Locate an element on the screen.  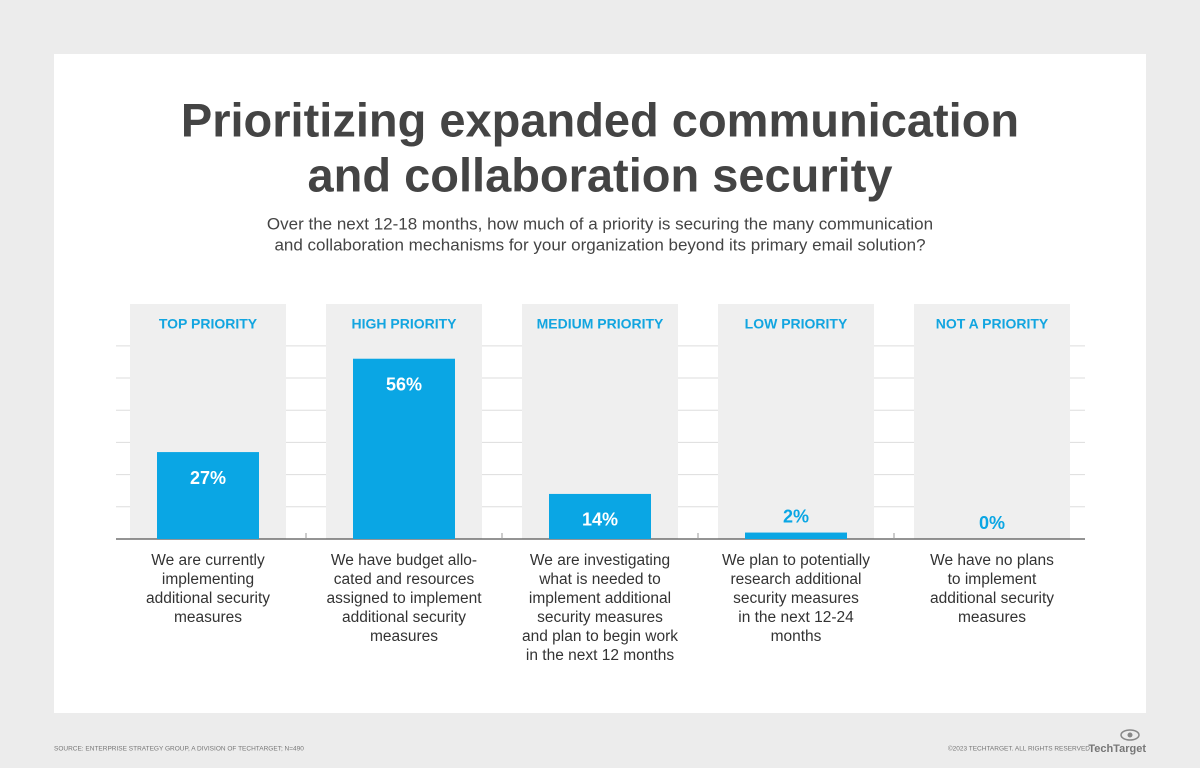
description-line: We plan to potentially is located at coordinates (796, 560).